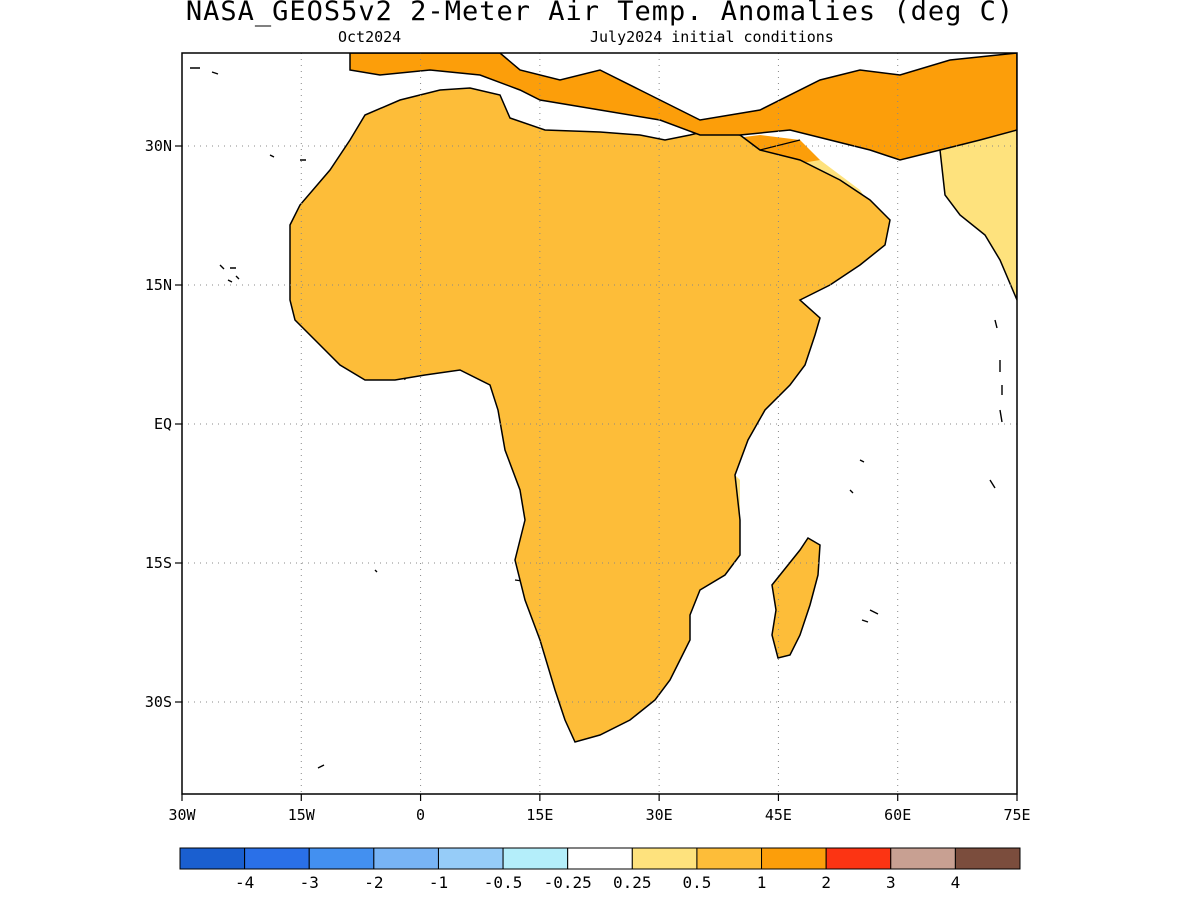  What do you see at coordinates (539, 815) in the screenshot?
I see `lon-tick-label: 15E` at bounding box center [539, 815].